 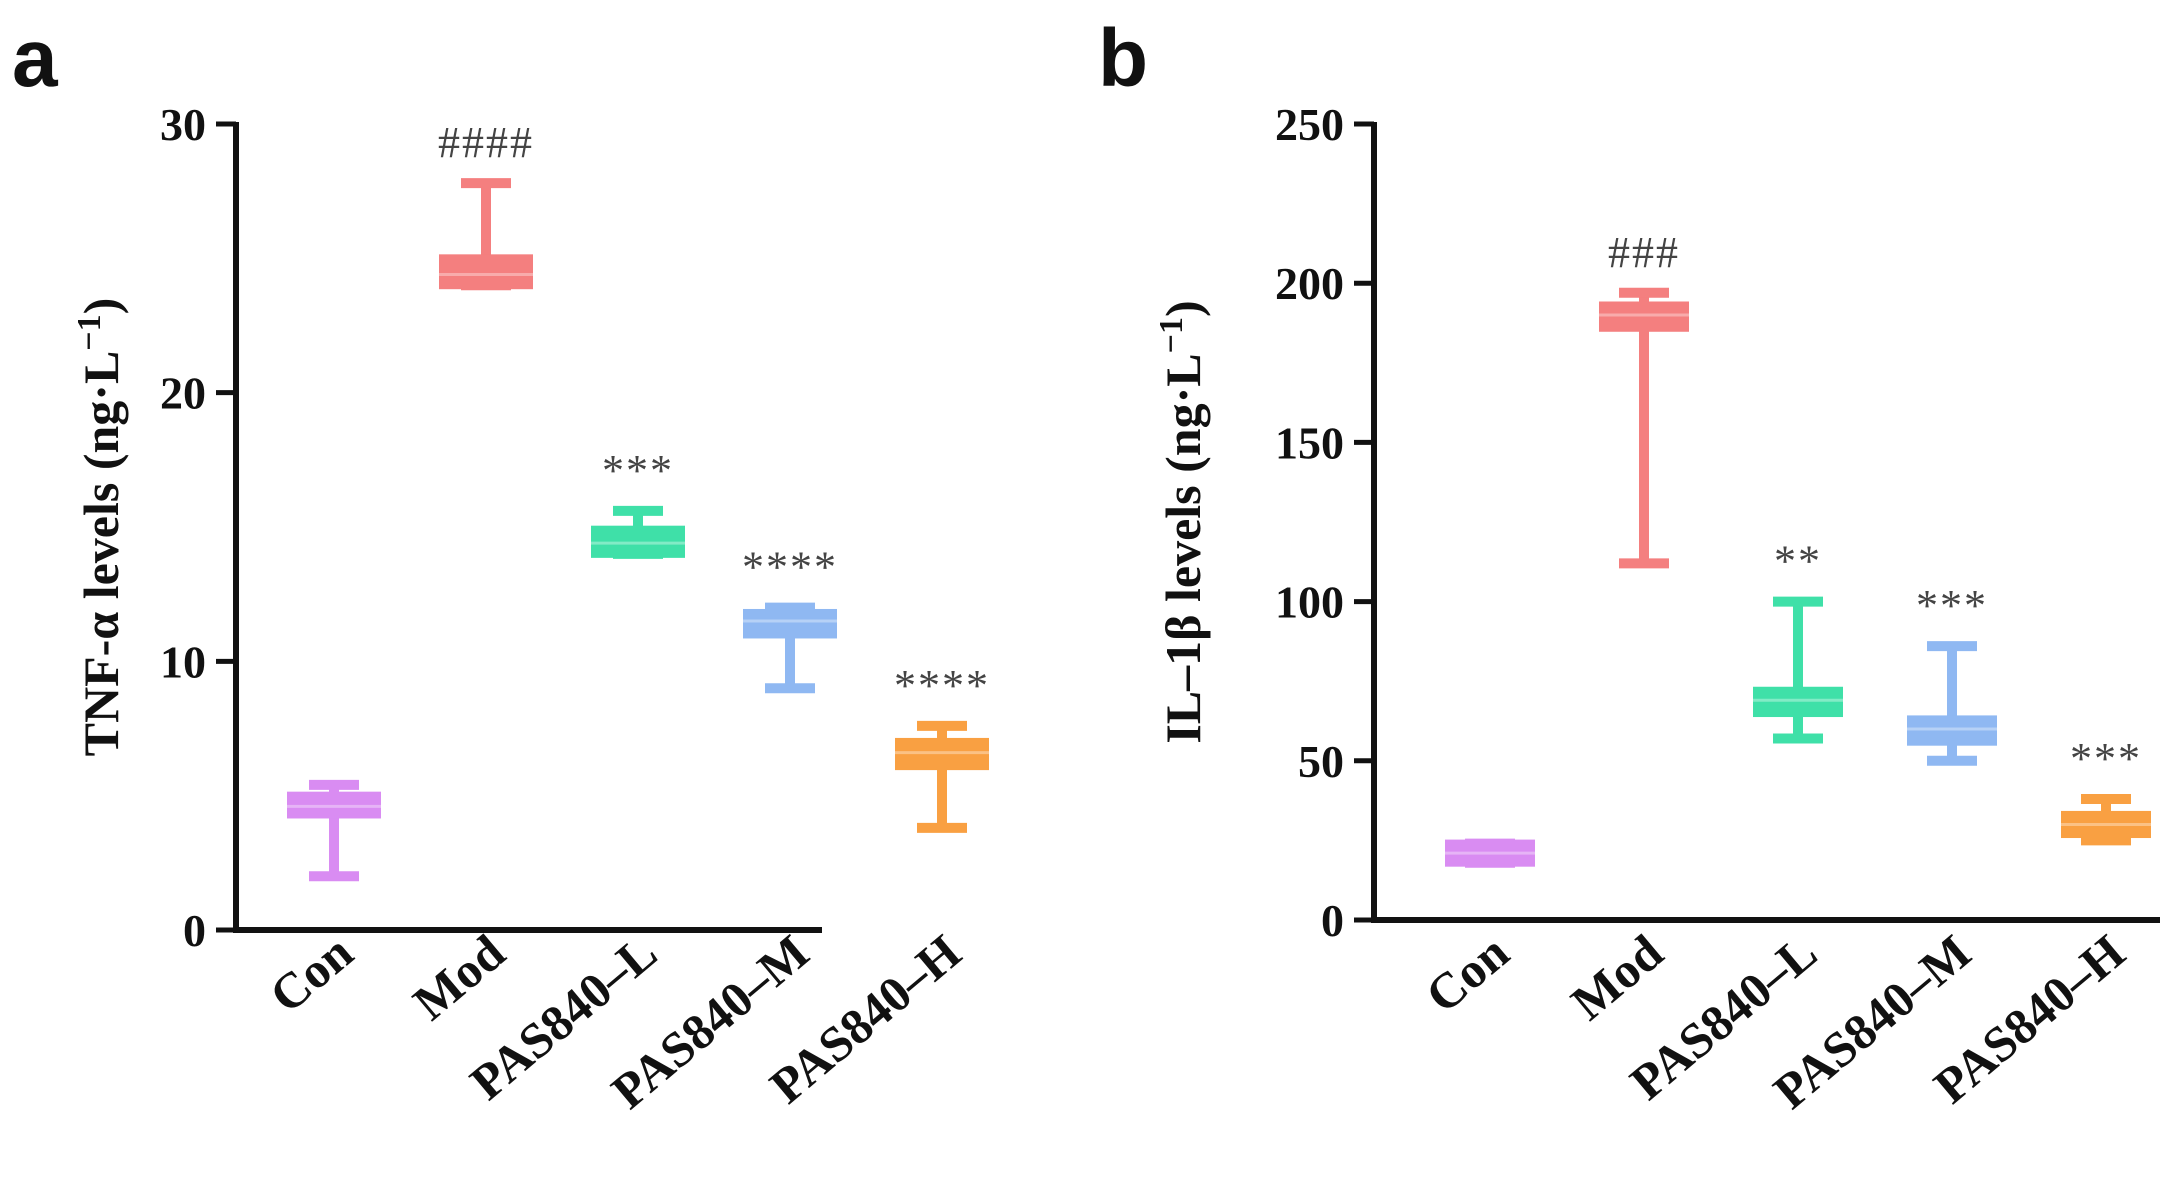 What do you see at coordinates (1309, 442) in the screenshot?
I see `y-tick-label: 150` at bounding box center [1309, 442].